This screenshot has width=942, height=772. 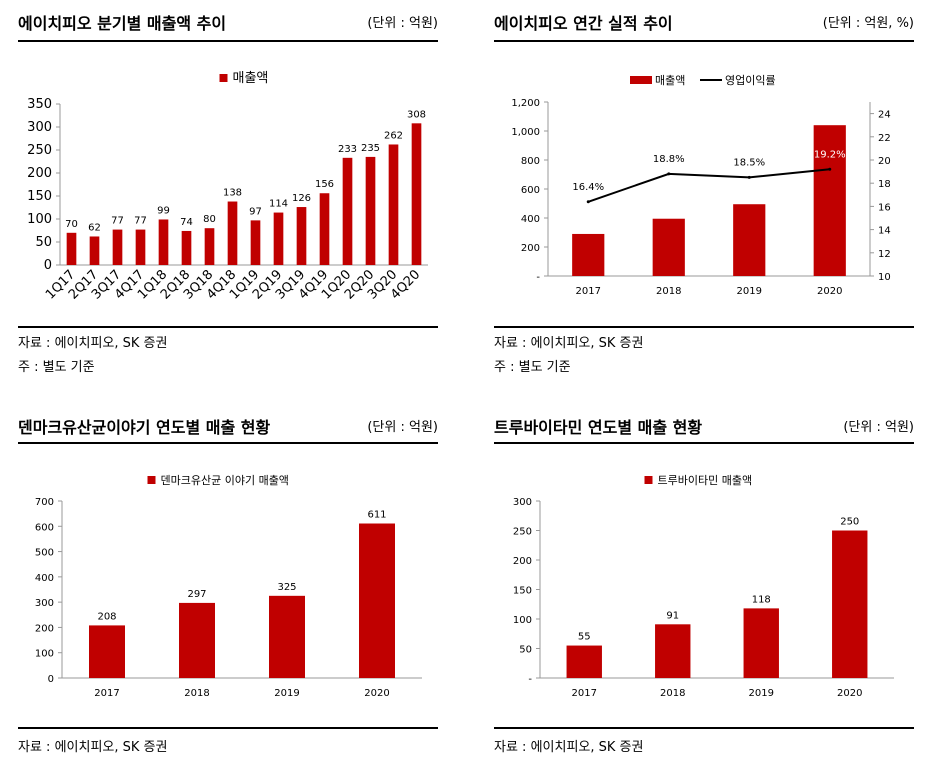 What do you see at coordinates (705, 480) in the screenshot?
I see `legend-label: 트루바이타민 매출액` at bounding box center [705, 480].